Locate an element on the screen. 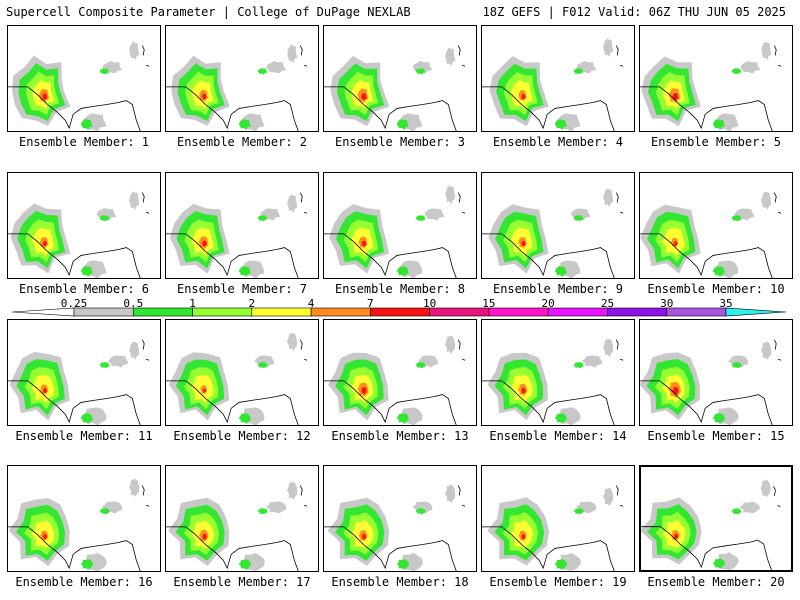 Image resolution: width=800 pixels, height=600 pixels. ensemble-member-caption: Ensemble Member: 4 is located at coordinates (558, 142).